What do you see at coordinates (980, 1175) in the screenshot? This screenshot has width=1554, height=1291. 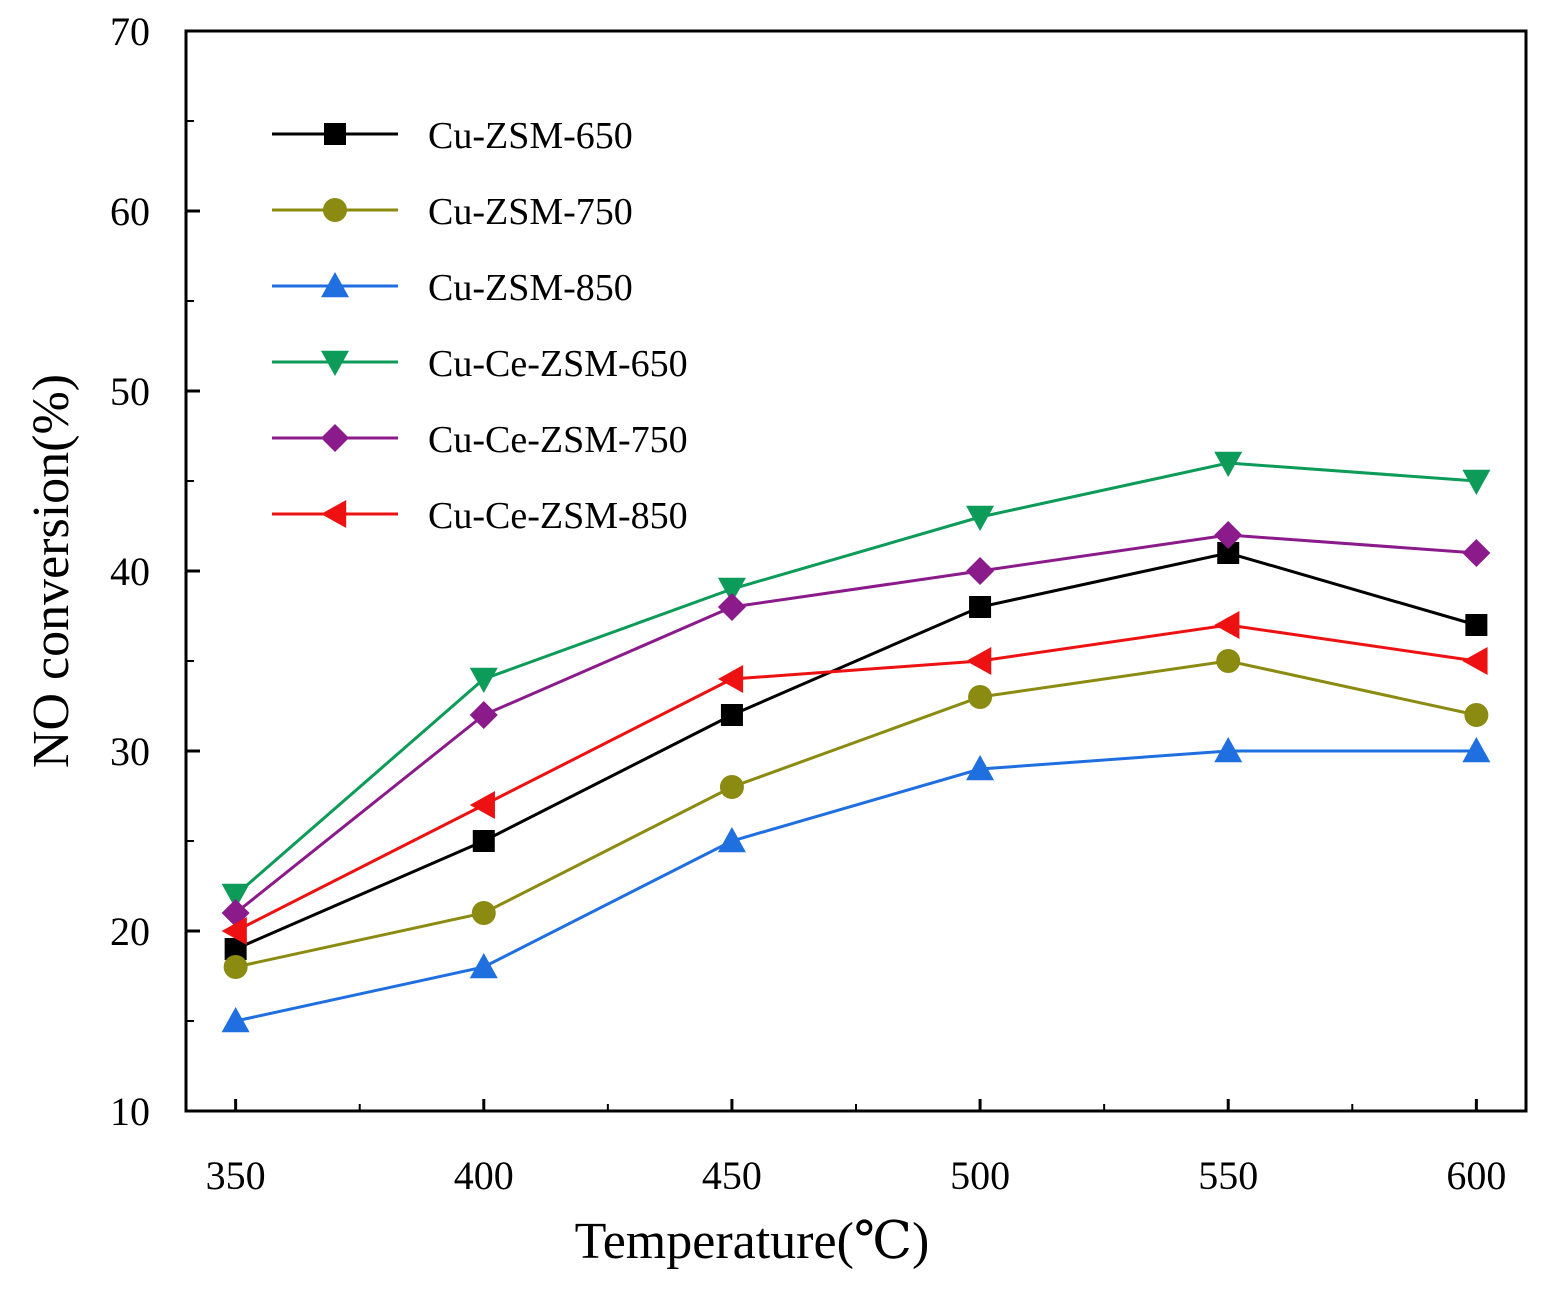 I see `x-tick-label: 500` at bounding box center [980, 1175].